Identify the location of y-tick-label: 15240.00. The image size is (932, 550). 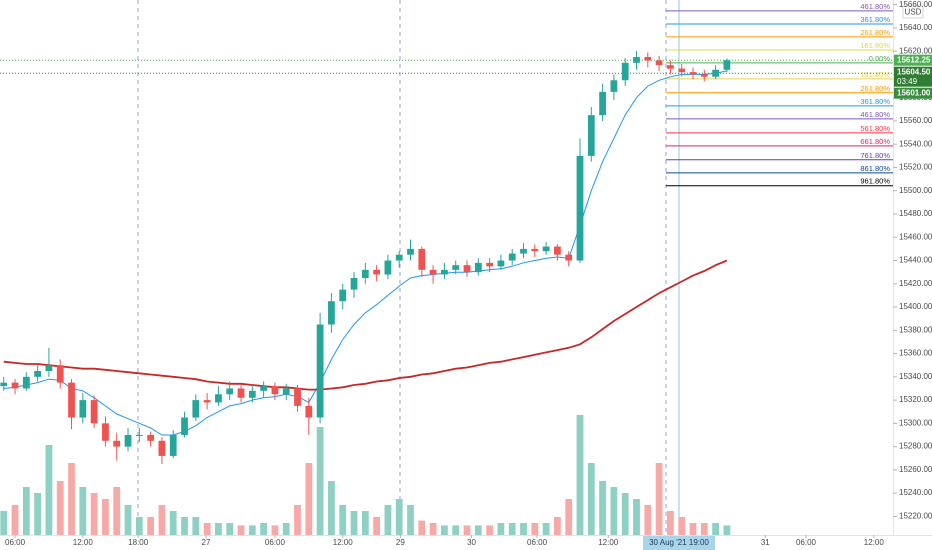
(915, 492).